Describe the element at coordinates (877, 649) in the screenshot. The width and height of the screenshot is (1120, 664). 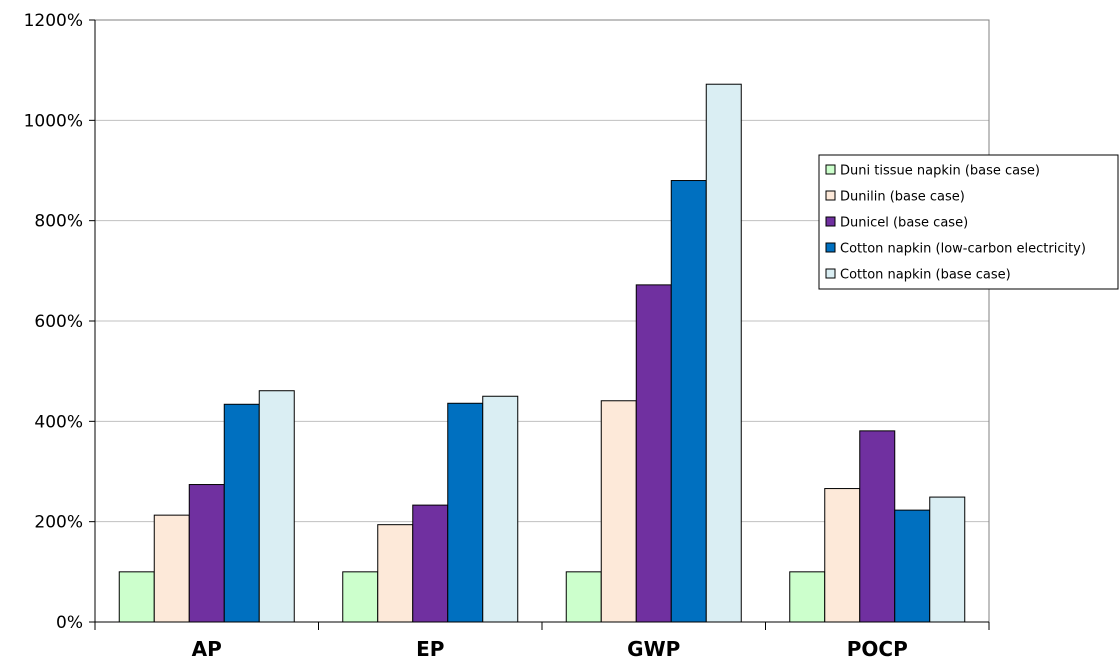
I see `x-tick-label: POCP` at that location.